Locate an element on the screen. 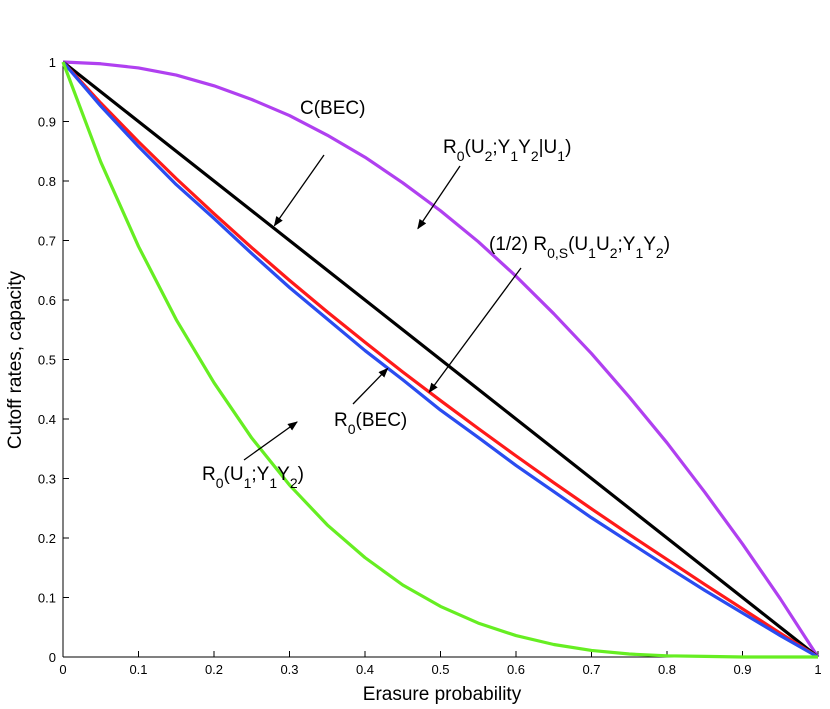  x-tick-label: 1 is located at coordinates (817, 669).